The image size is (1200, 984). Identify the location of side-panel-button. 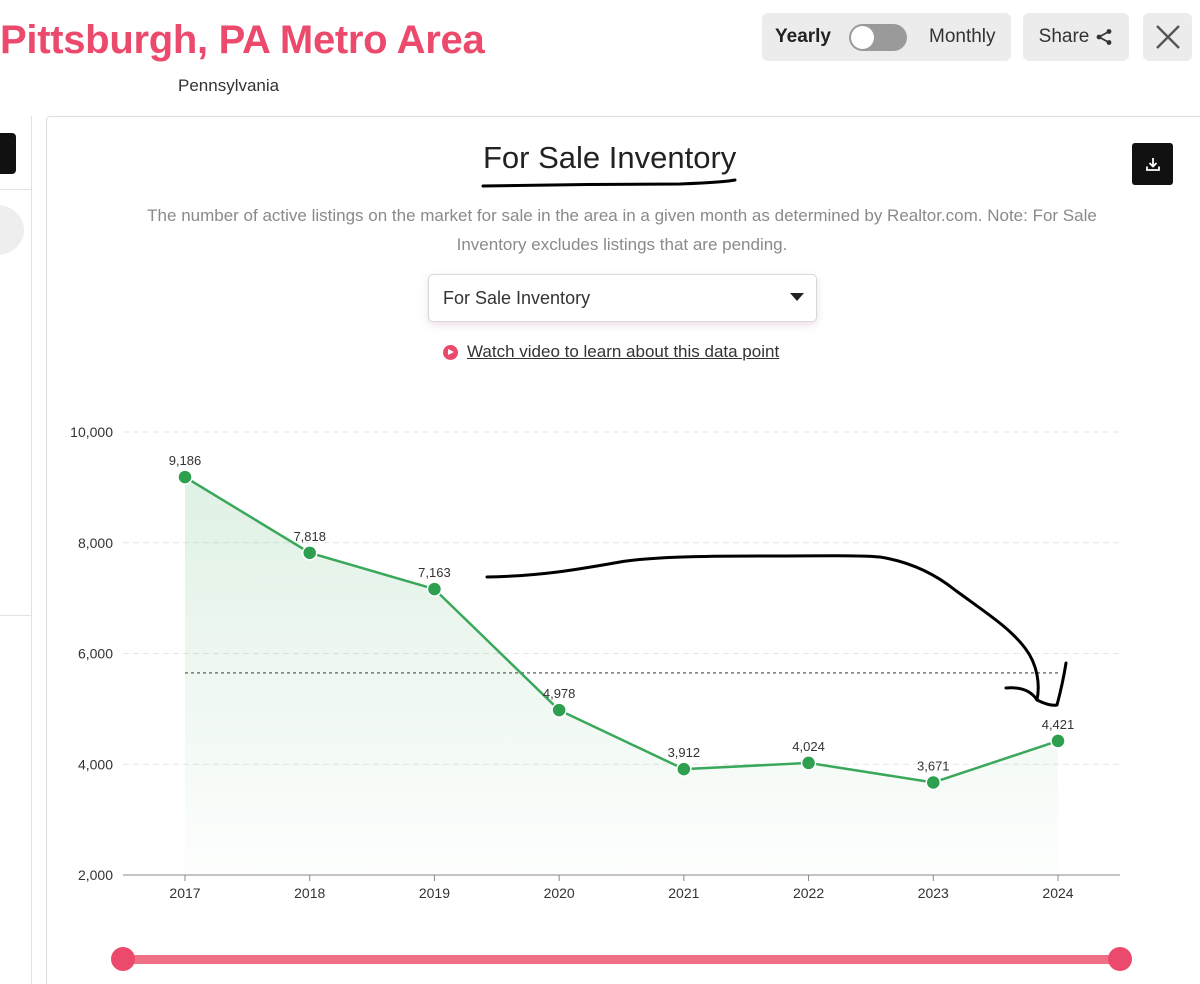
(8, 153).